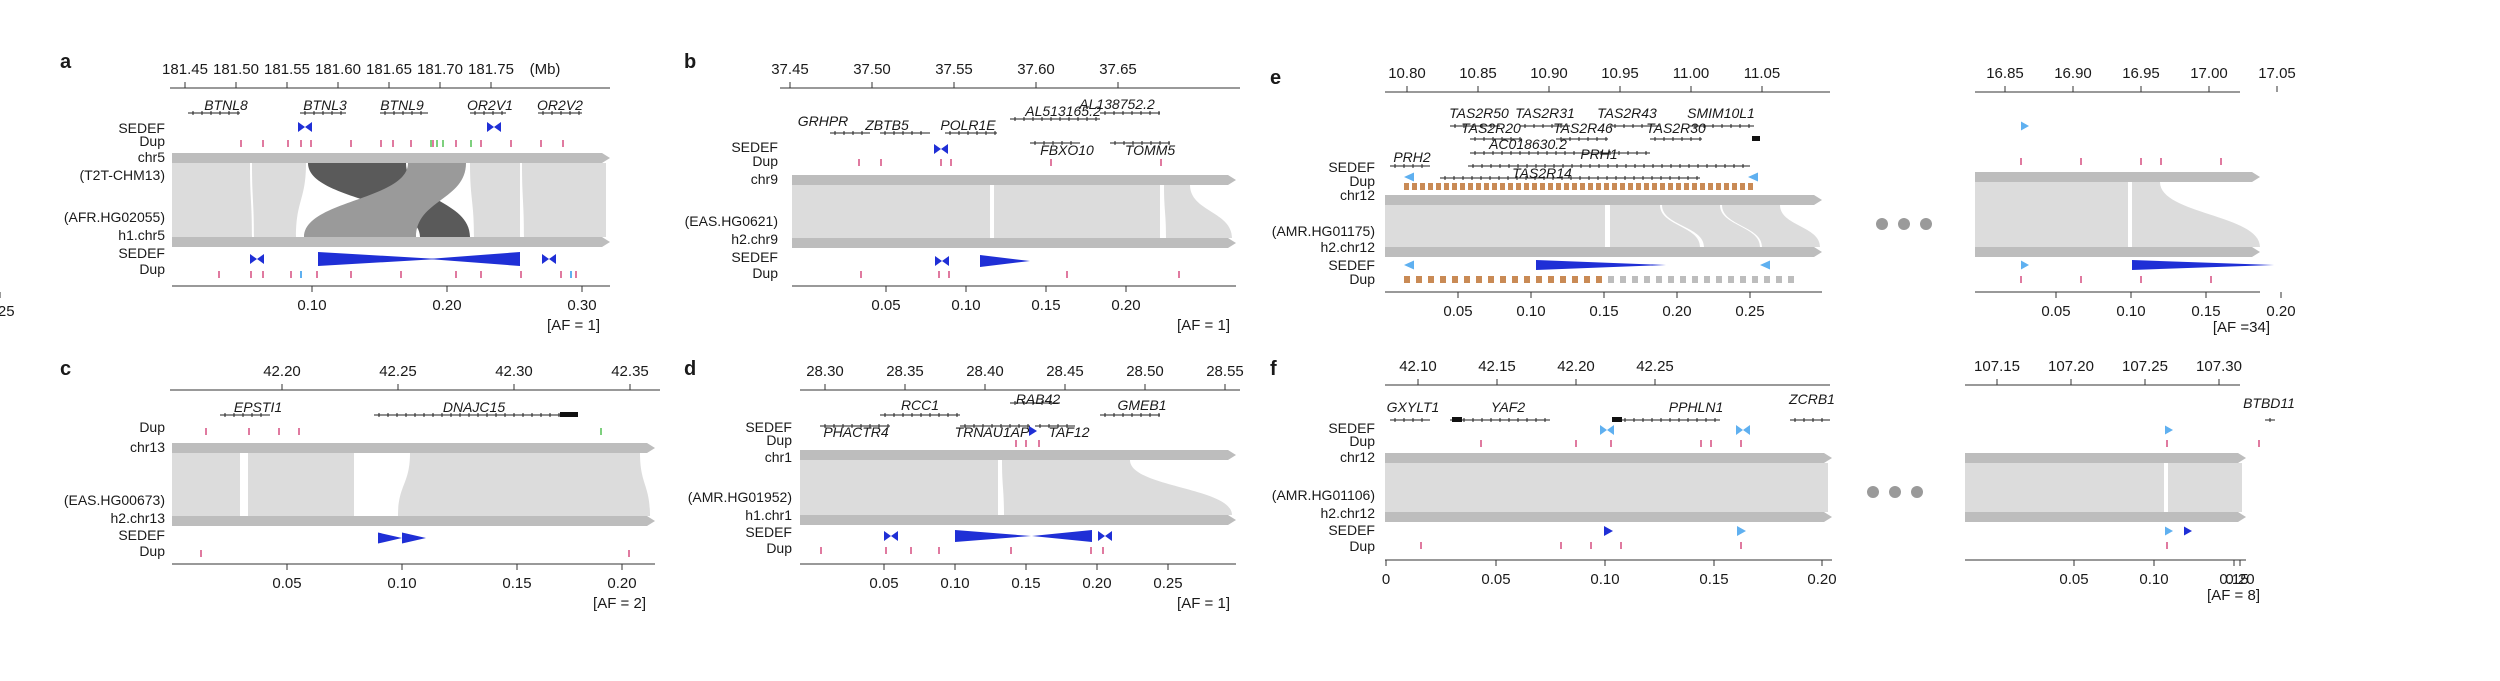  I want to click on track-label: h1.chr5, so click(141, 235).